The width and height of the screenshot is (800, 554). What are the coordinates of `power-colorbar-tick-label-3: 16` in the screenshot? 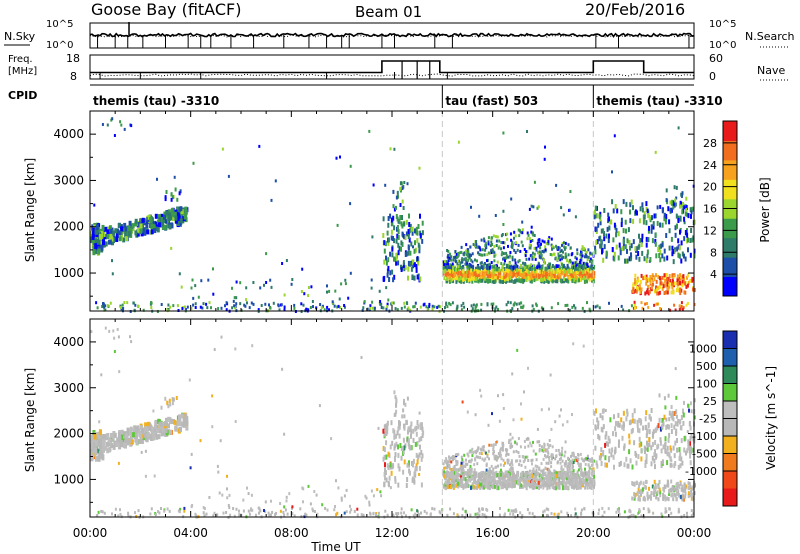 It's located at (710, 209).